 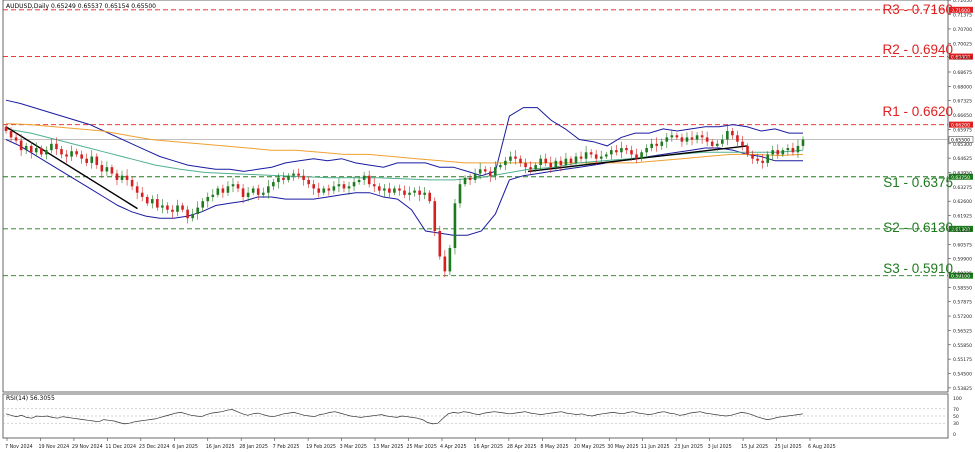 I want to click on level-tag-s1, so click(x=961, y=176).